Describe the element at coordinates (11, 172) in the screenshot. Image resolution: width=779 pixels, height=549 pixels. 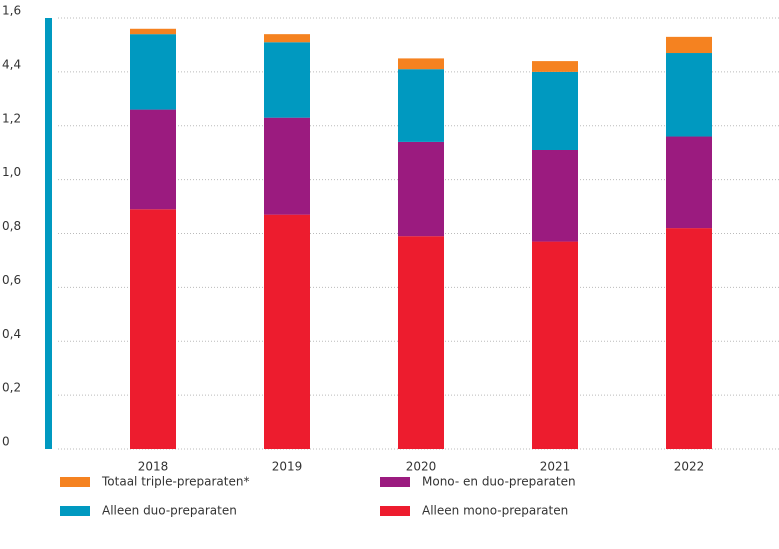
I see `y-tick-label: 1,0` at that location.